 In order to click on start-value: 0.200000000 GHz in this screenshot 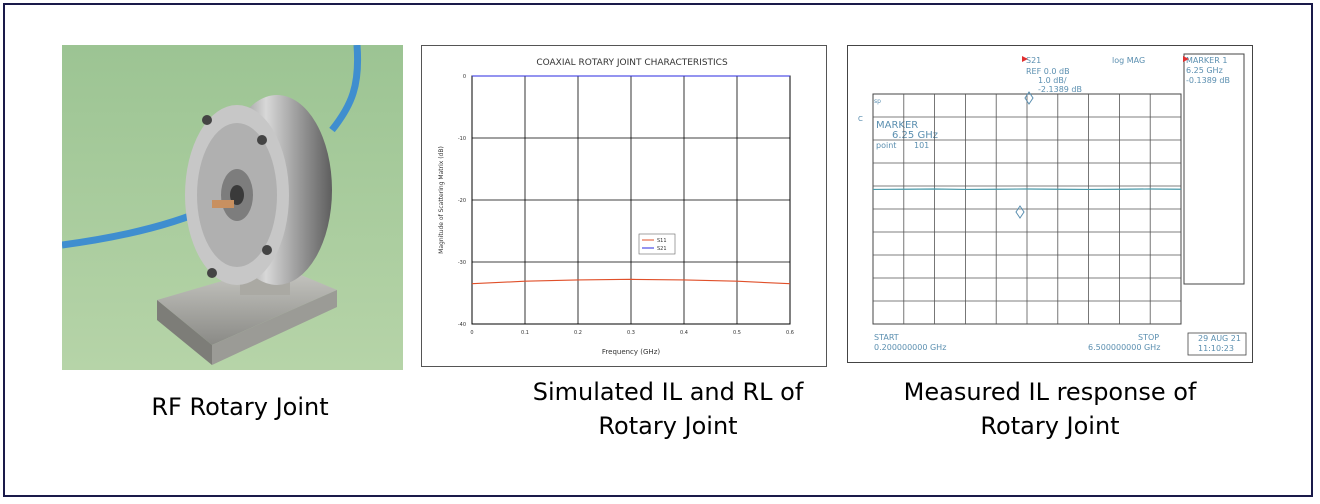, I will do `click(910, 347)`.